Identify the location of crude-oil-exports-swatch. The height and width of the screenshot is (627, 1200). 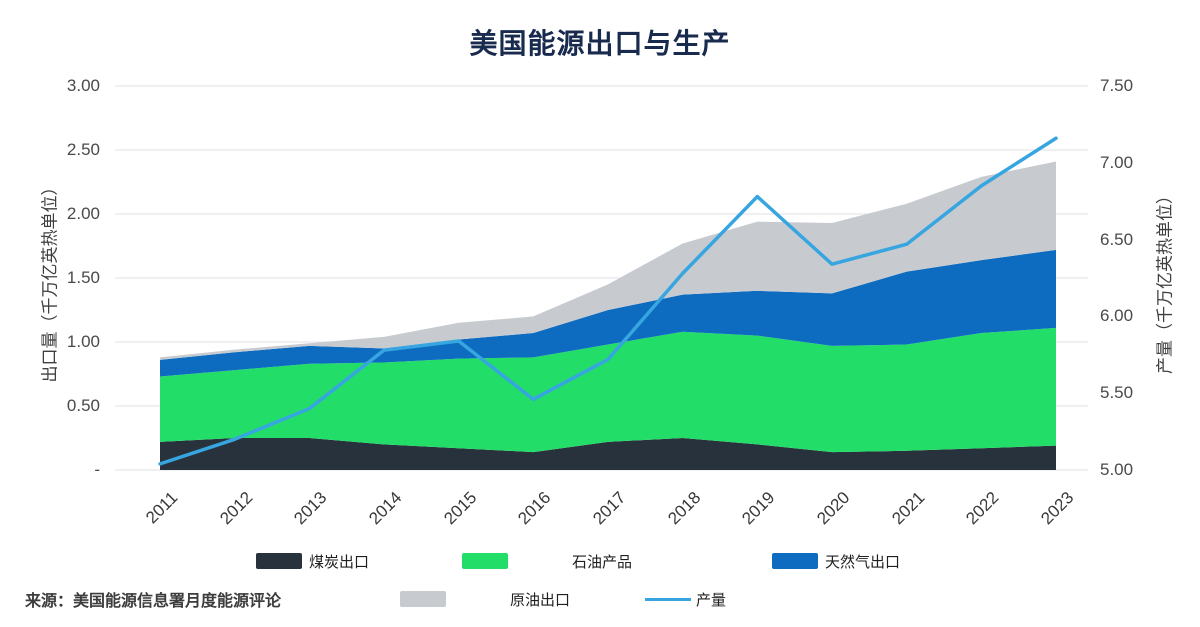
(423, 599).